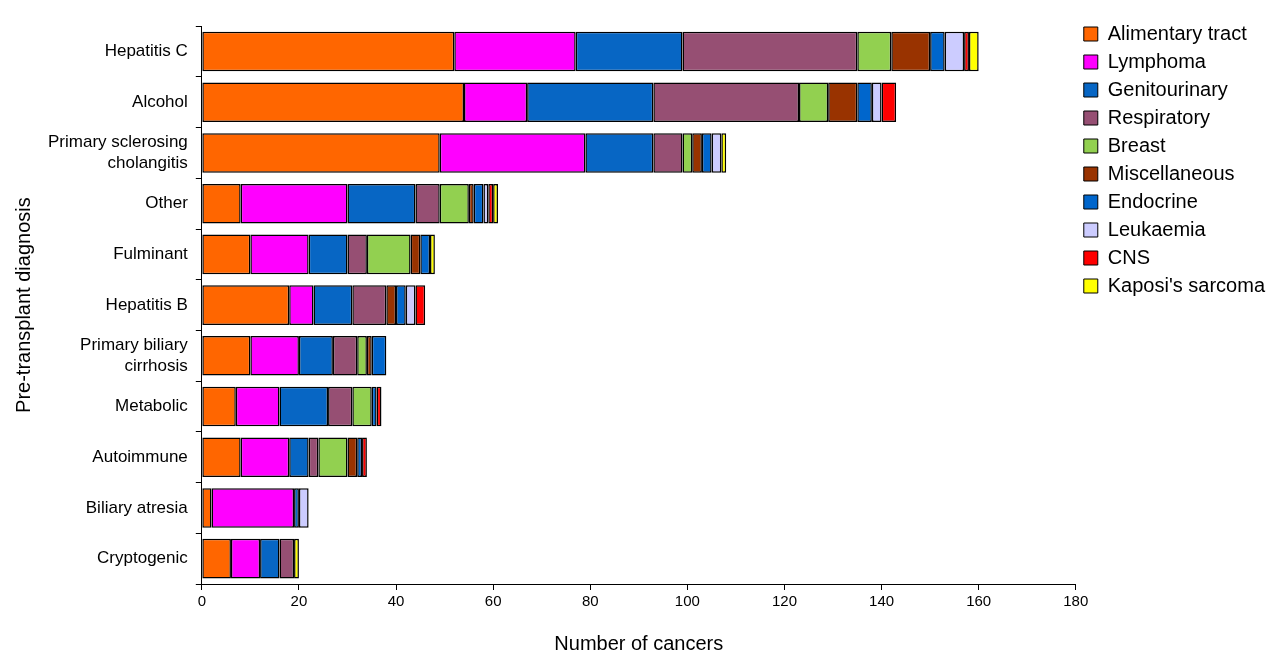  What do you see at coordinates (1171, 172) in the screenshot?
I see `legend-label: Miscellaneous` at bounding box center [1171, 172].